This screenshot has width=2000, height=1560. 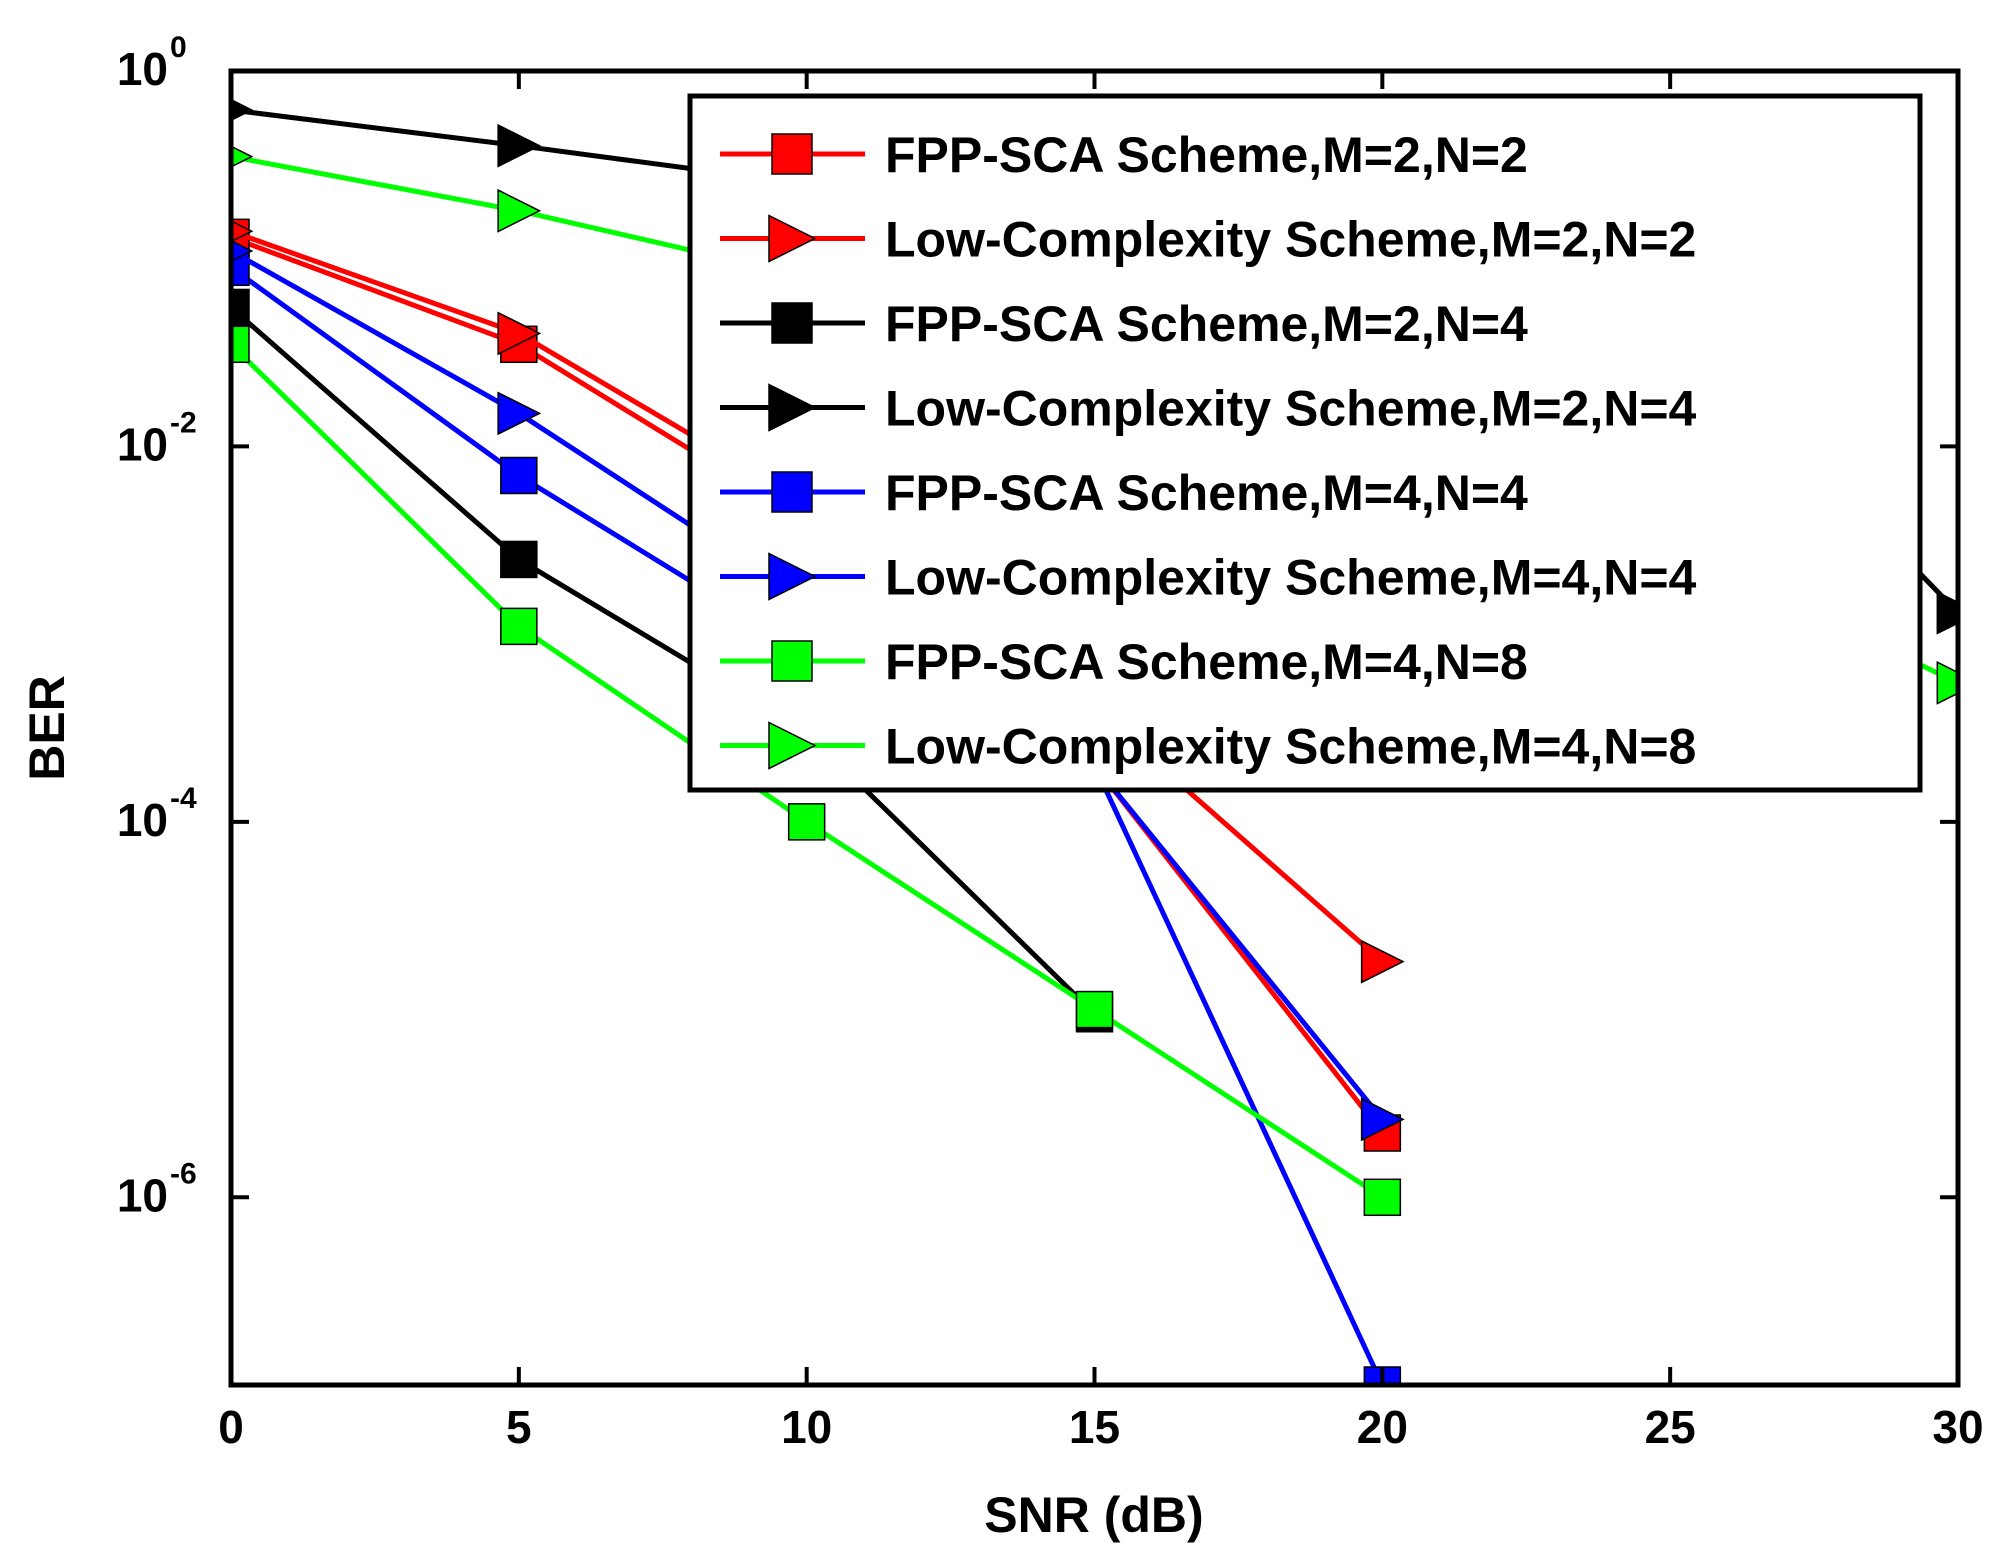 I want to click on y-tick-label: 10 -6, so click(x=157, y=1189).